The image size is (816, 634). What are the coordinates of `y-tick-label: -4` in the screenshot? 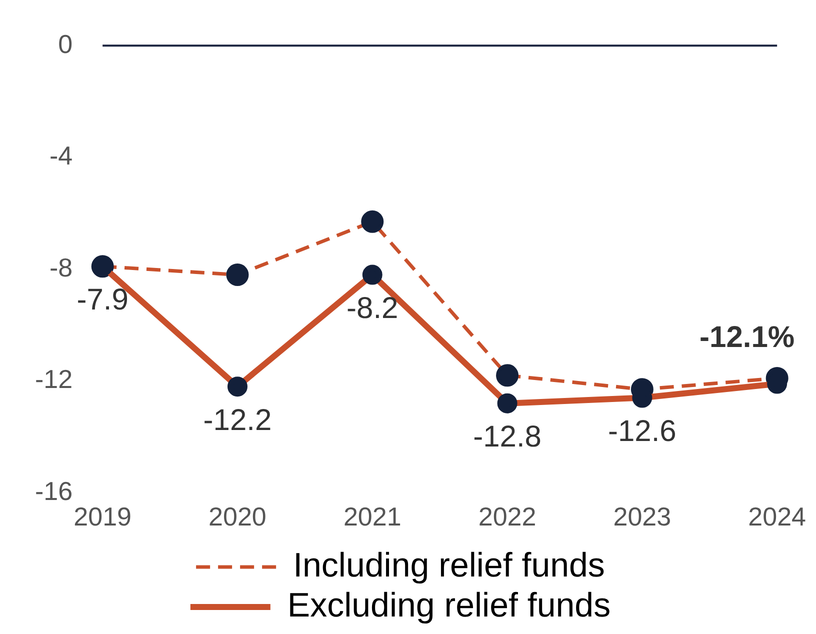 It's located at (61, 155).